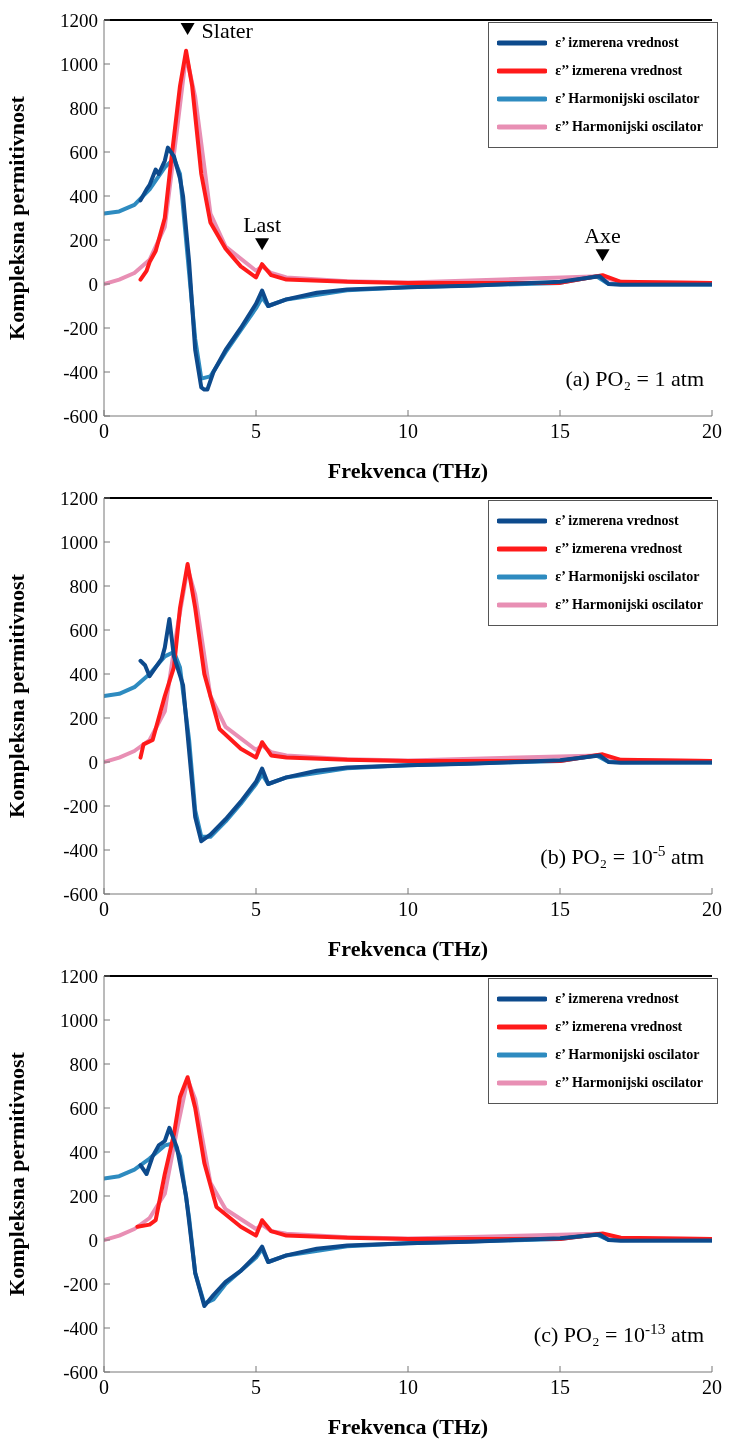 Image resolution: width=734 pixels, height=1450 pixels. Describe the element at coordinates (262, 225) in the screenshot. I see `annotation: Last` at that location.